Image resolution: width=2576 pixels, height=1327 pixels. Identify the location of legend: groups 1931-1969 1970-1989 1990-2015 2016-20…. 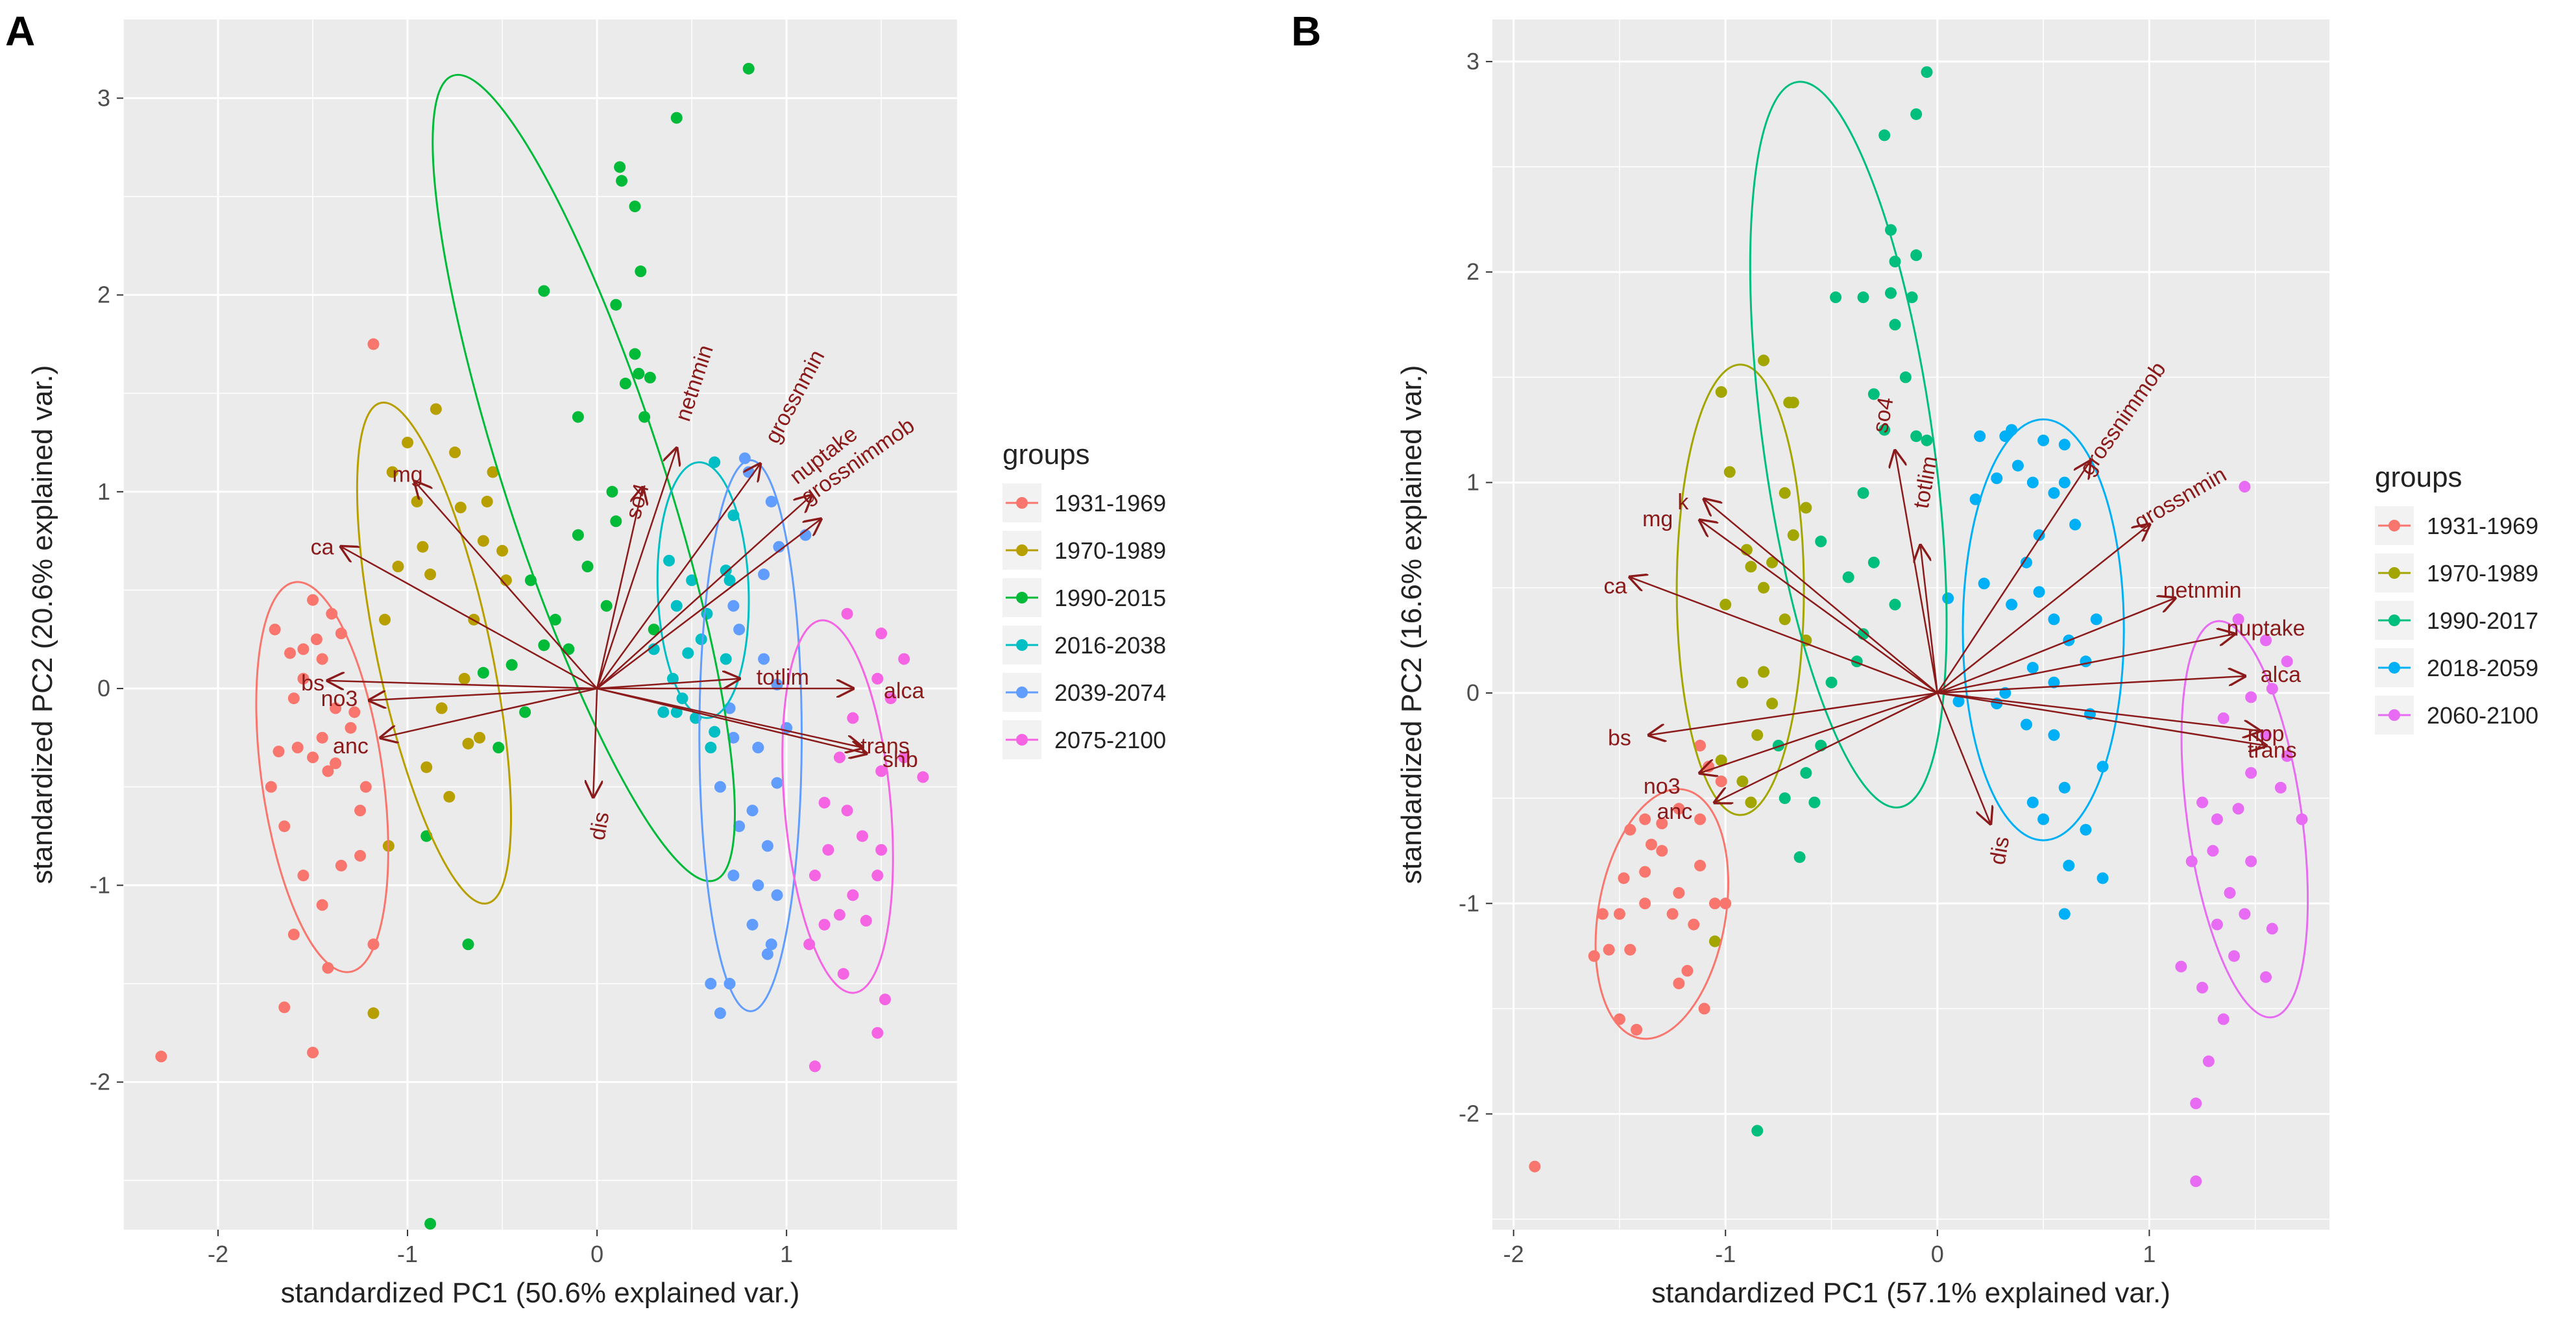
(1084, 599).